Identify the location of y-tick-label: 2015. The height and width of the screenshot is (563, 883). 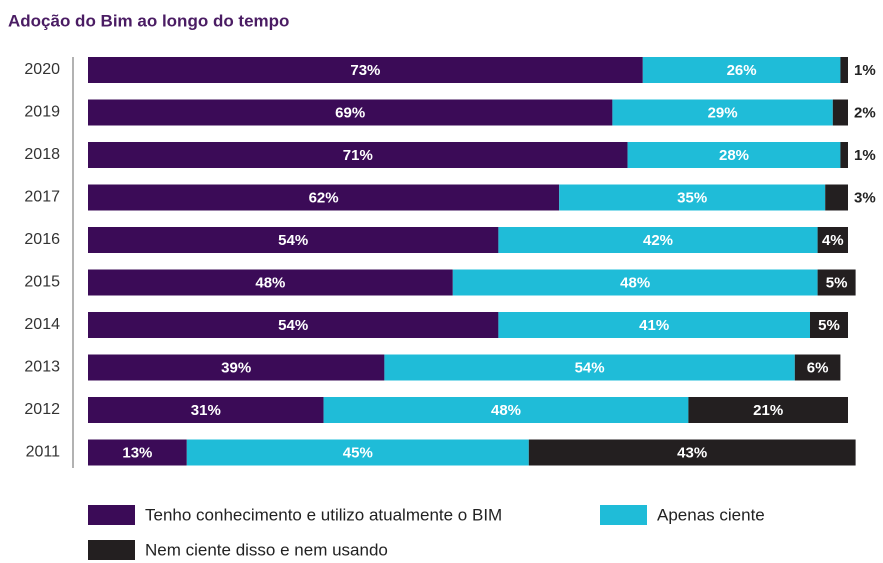
(42, 282).